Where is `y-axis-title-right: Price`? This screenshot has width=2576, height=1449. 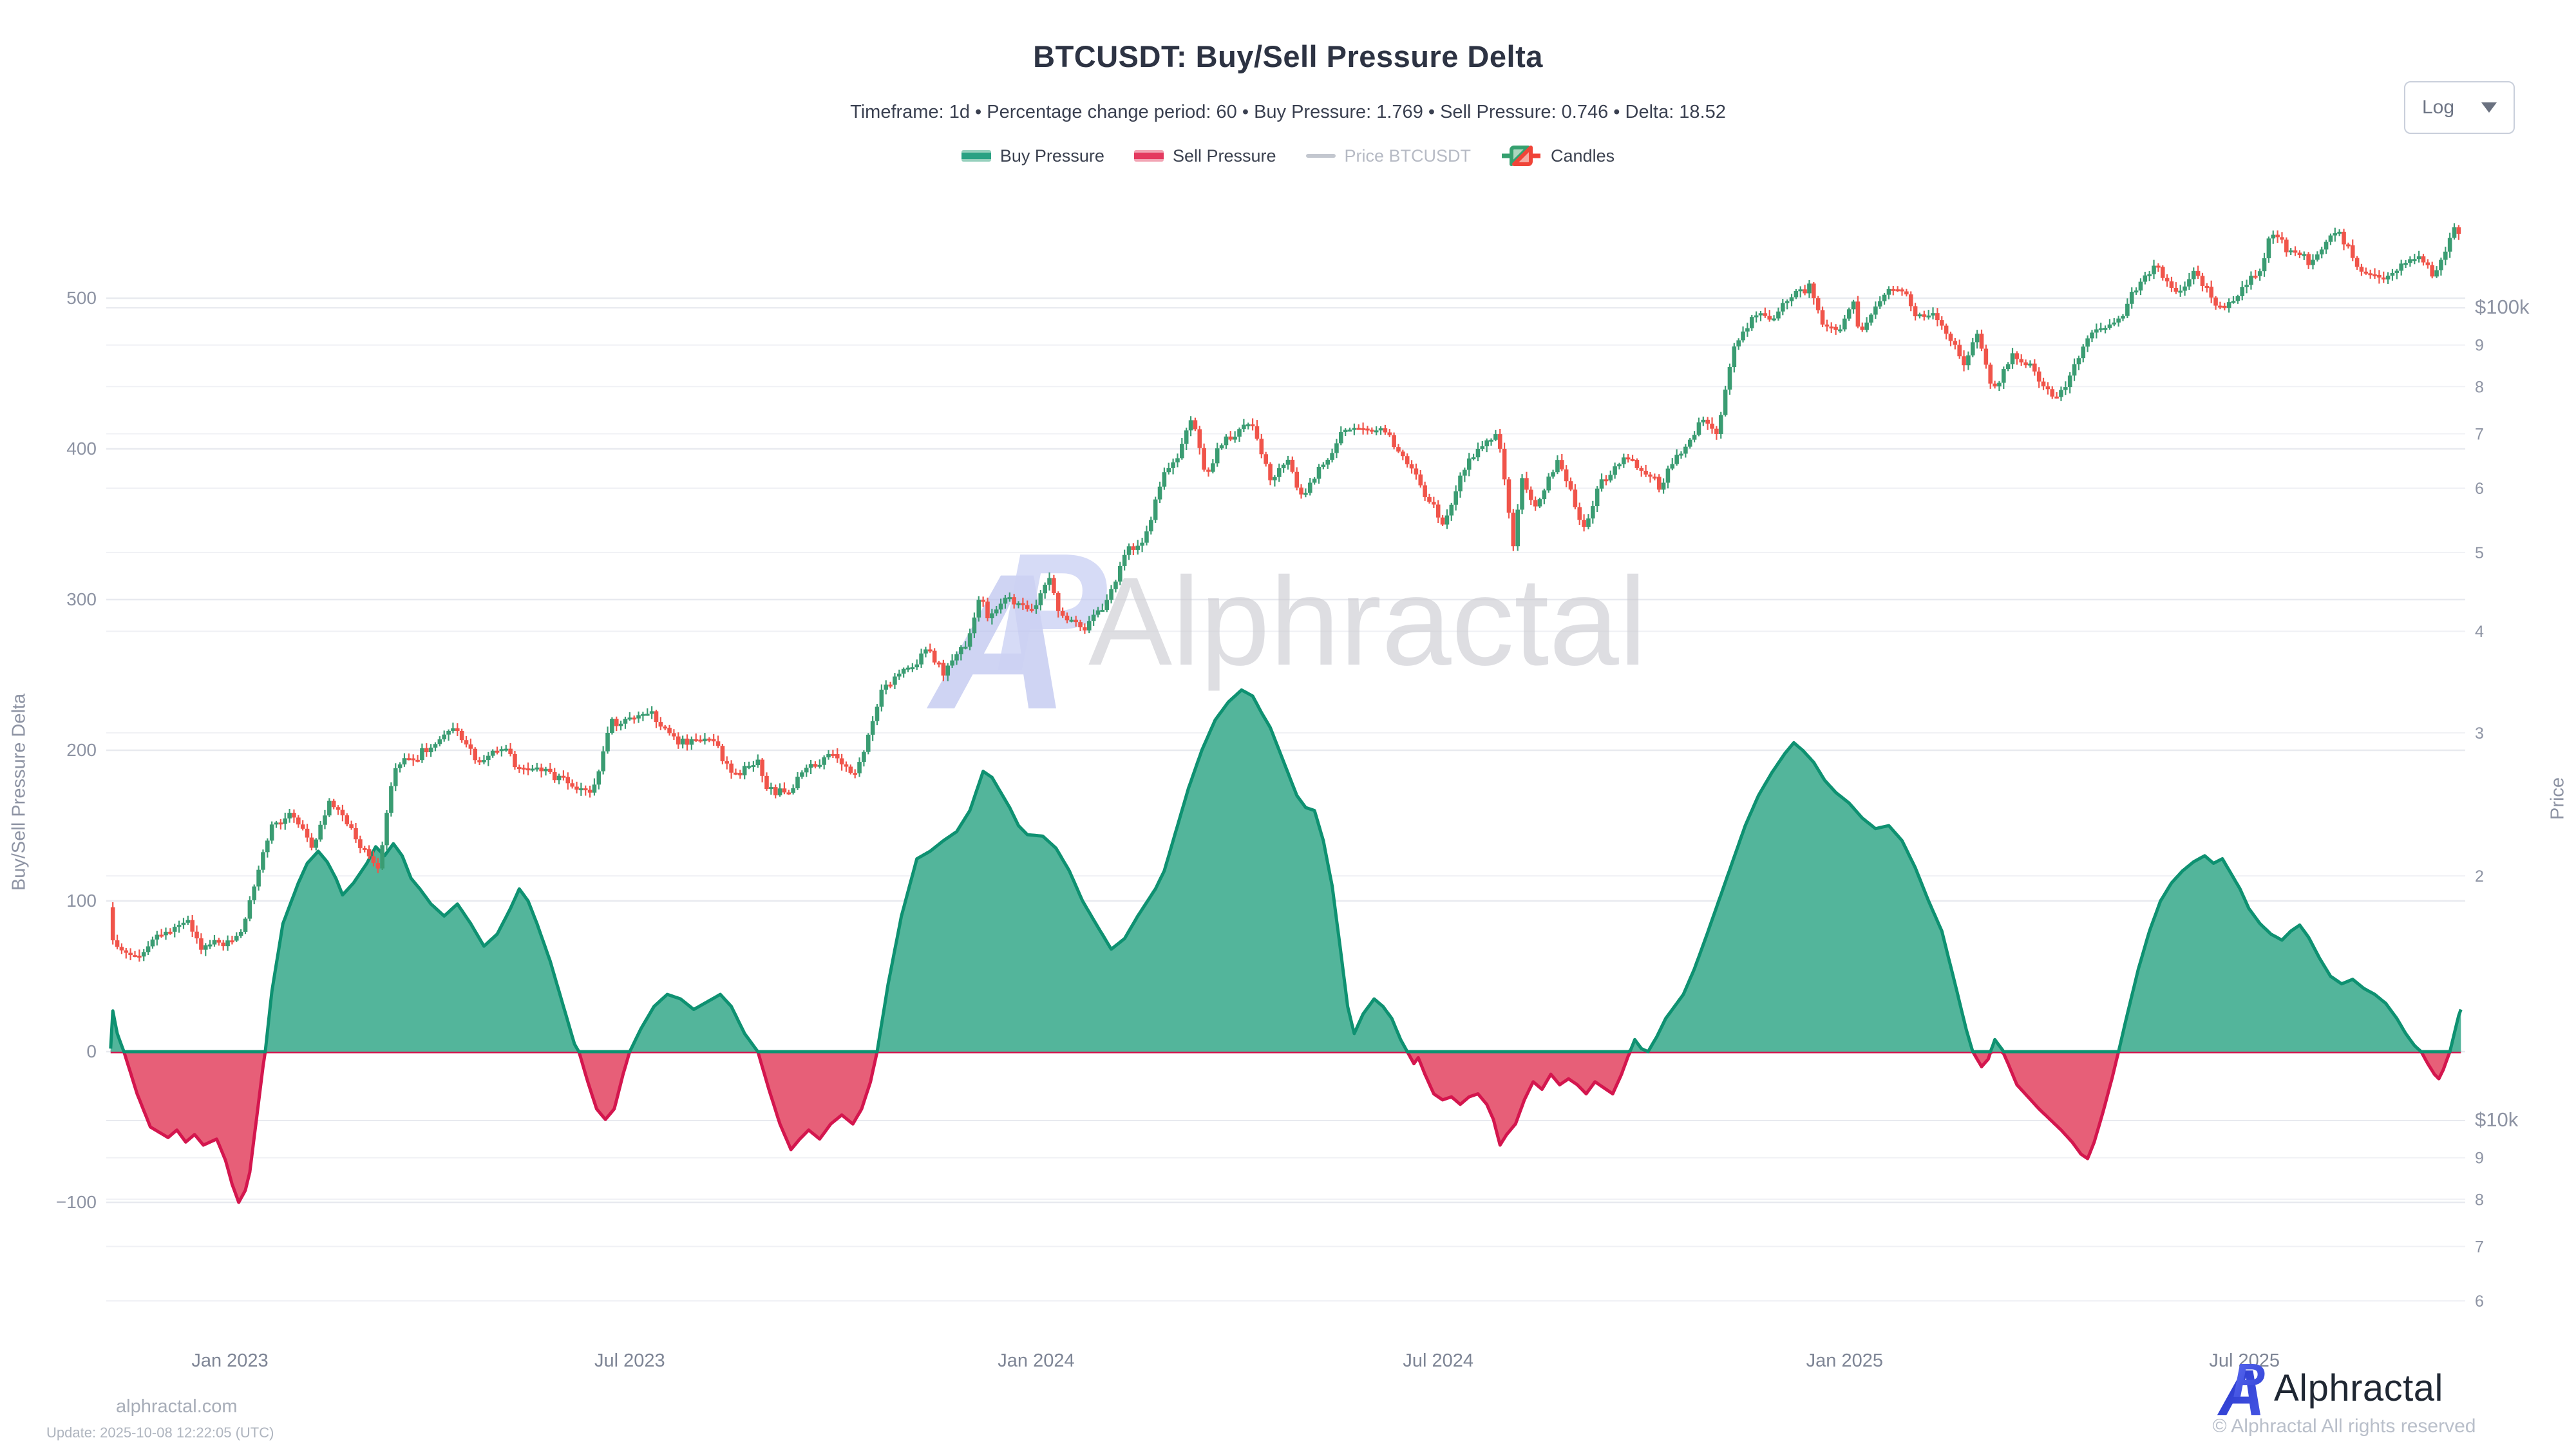
y-axis-title-right: Price is located at coordinates (2557, 798).